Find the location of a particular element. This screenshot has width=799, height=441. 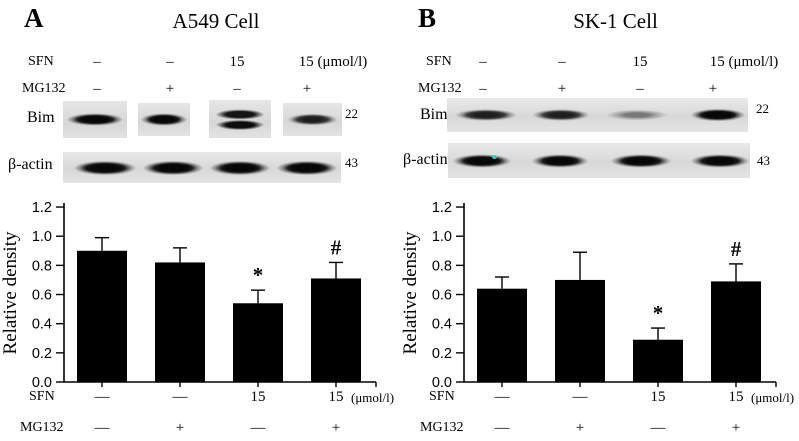

sfn-dose-unit: 15 (μmol/l) is located at coordinates (744, 62).